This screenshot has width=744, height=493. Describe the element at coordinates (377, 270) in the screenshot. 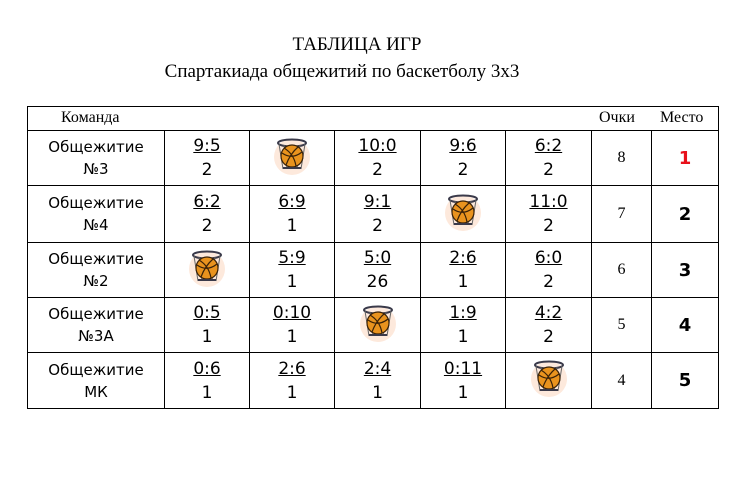

I see `game-cell: 5:0 26` at that location.